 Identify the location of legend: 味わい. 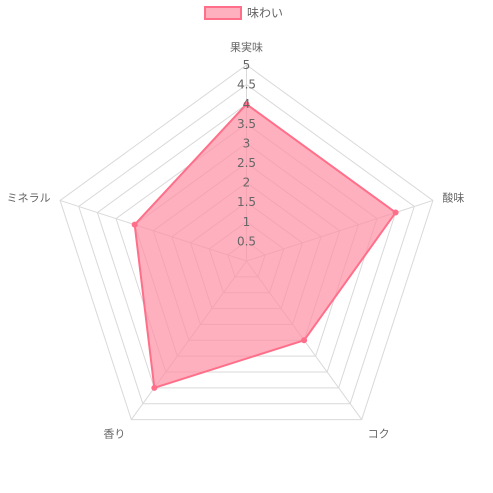
(243, 13).